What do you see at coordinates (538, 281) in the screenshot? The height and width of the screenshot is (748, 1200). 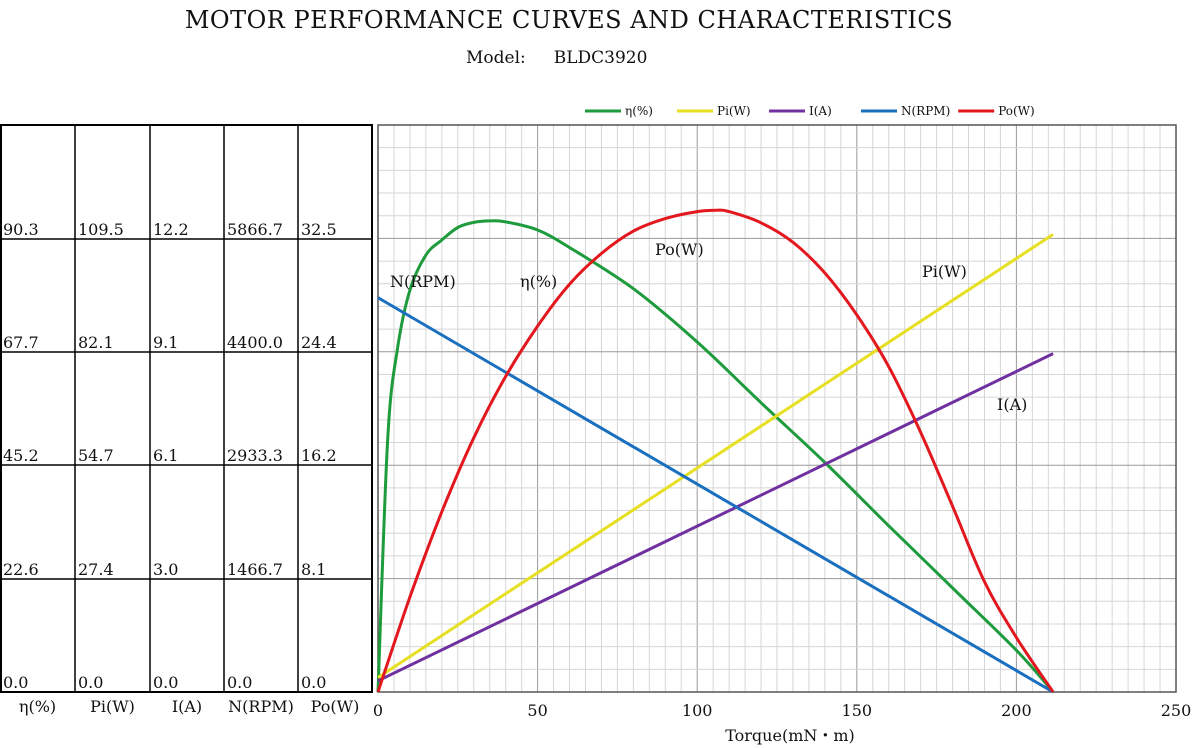 I see `curve-label: η(%)` at bounding box center [538, 281].